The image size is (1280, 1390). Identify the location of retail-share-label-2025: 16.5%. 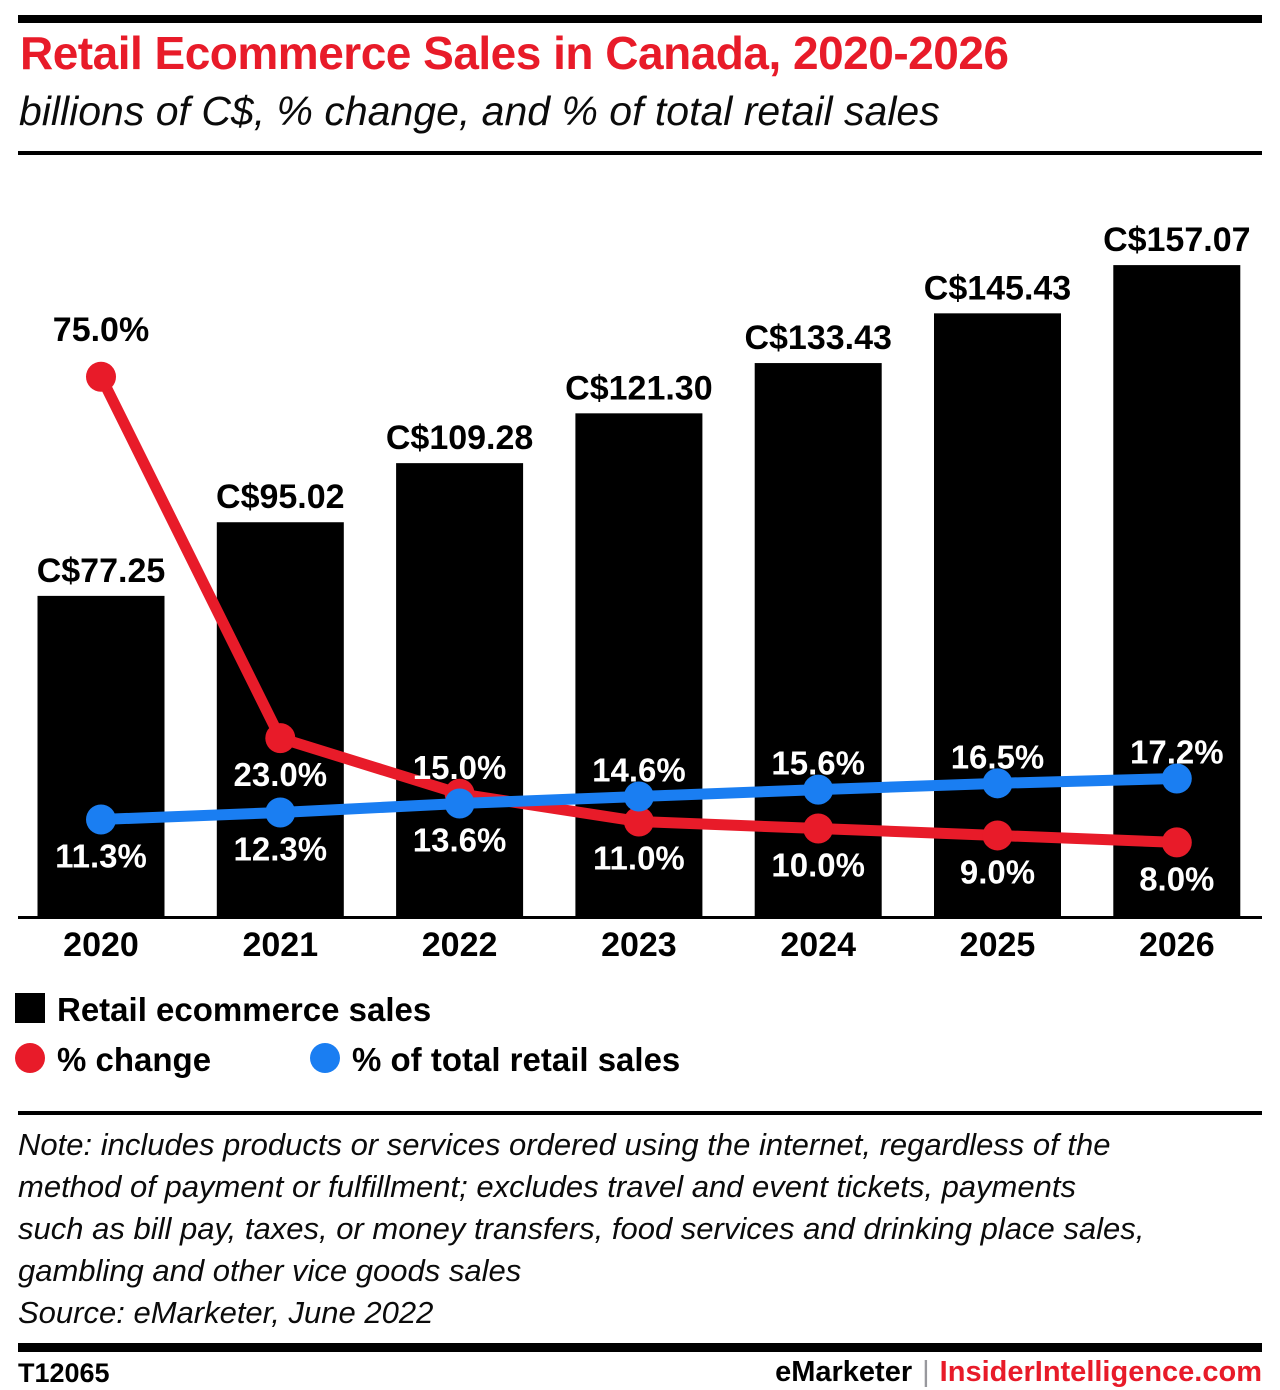
(998, 756).